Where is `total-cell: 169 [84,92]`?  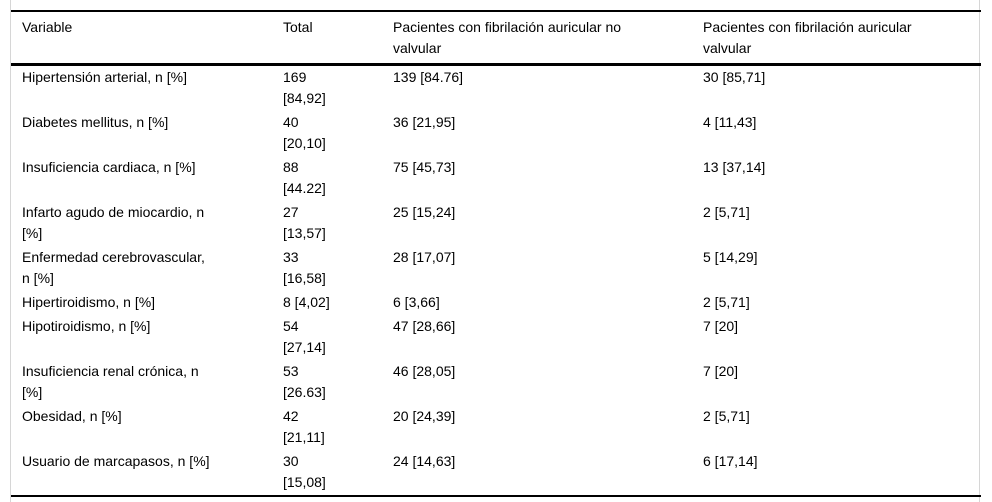
total-cell: 169 [84,92] is located at coordinates (304, 87).